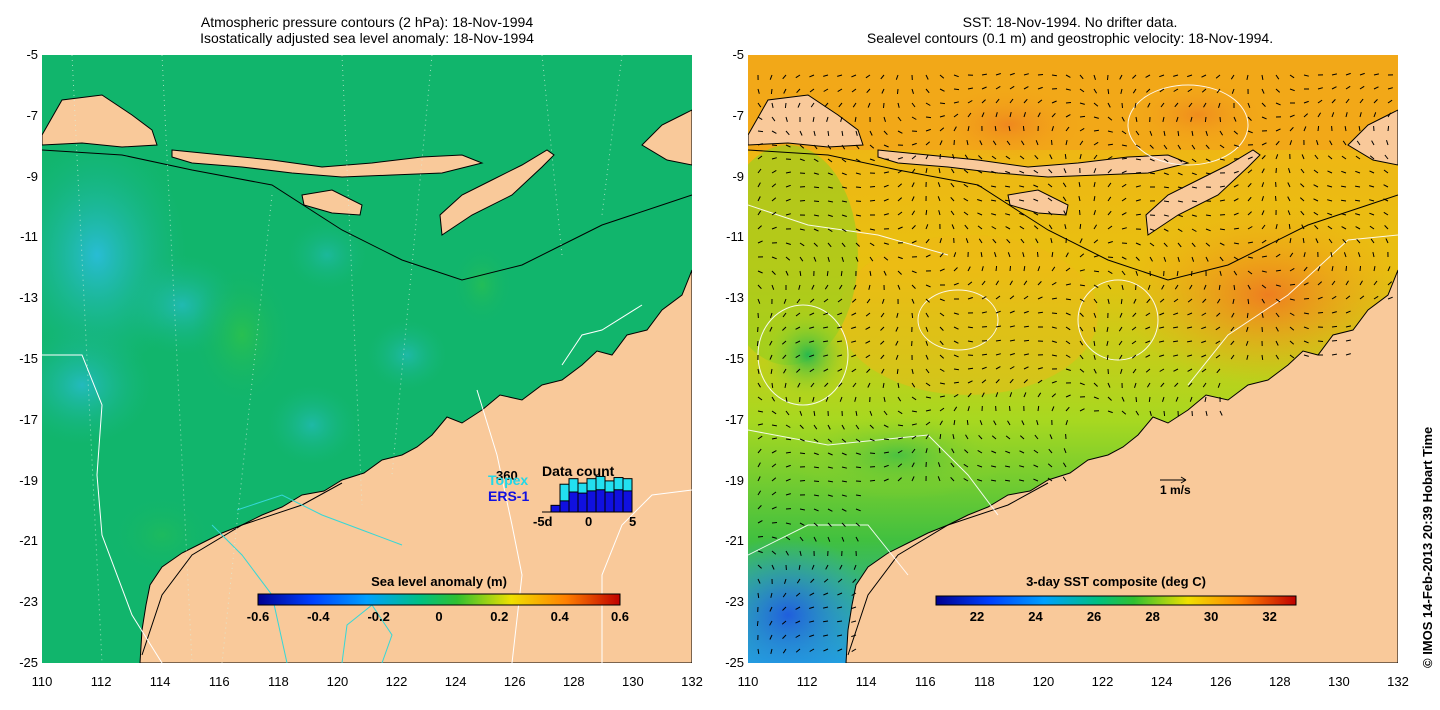 The height and width of the screenshot is (710, 1440). What do you see at coordinates (559, 616) in the screenshot?
I see `sla-colorbar-tick: 0.4` at bounding box center [559, 616].